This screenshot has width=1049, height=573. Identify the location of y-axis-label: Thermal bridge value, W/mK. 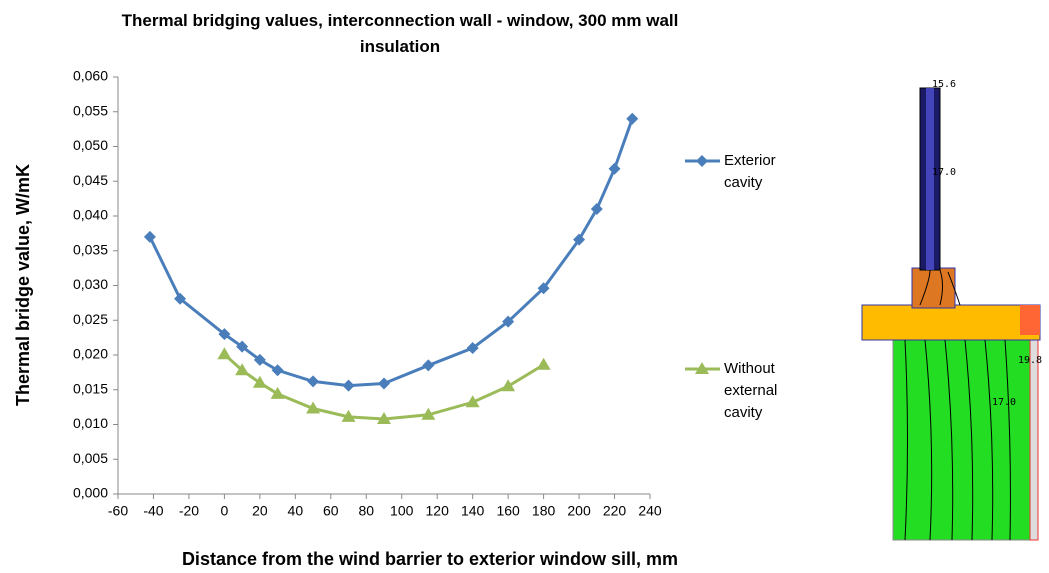
(23, 285).